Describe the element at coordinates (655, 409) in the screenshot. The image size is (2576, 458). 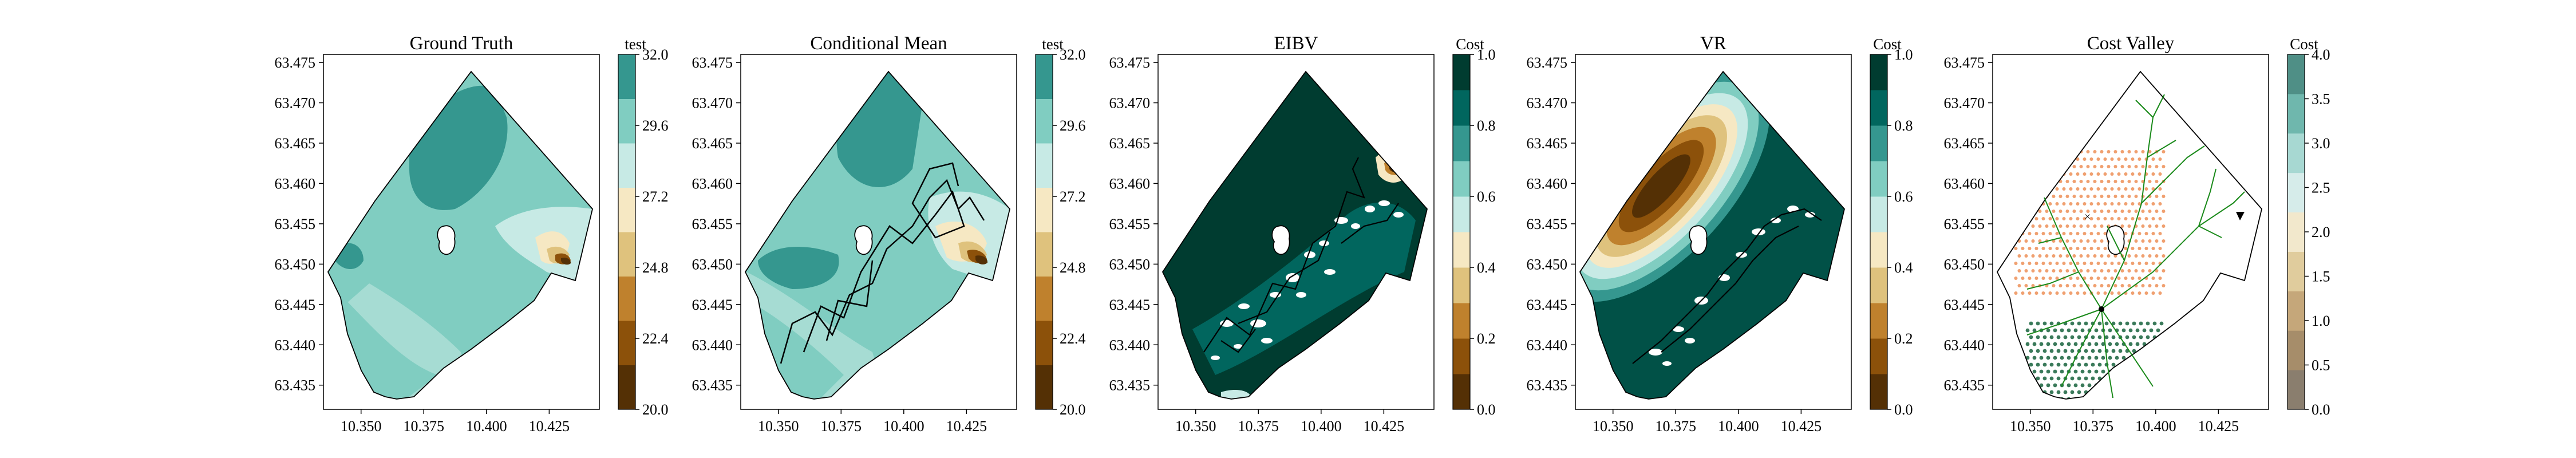
I see `colorbar-tick-label: 20.0` at that location.